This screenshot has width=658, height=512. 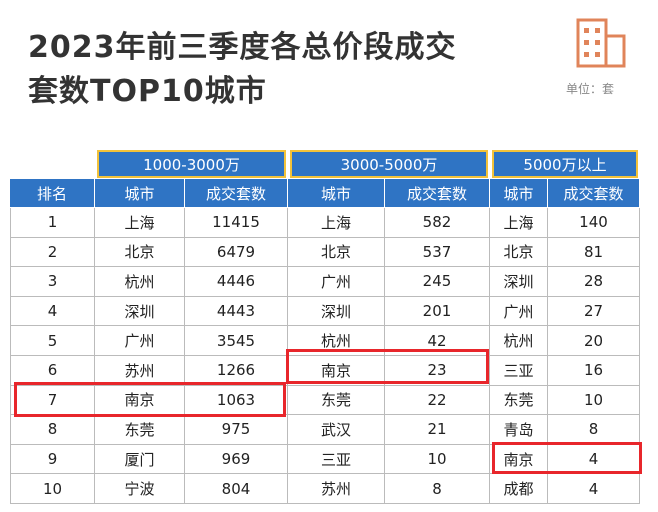 What do you see at coordinates (236, 341) in the screenshot?
I see `table-cell: 3545` at bounding box center [236, 341].